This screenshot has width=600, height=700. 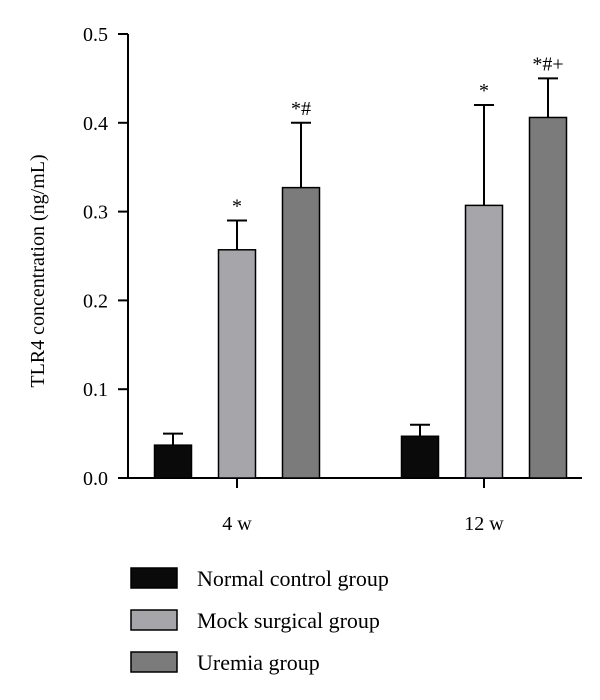 What do you see at coordinates (105, 257) in the screenshot?
I see `y-ticks: 0.0 0.1 0.2 0.3 0.4 0.5` at bounding box center [105, 257].